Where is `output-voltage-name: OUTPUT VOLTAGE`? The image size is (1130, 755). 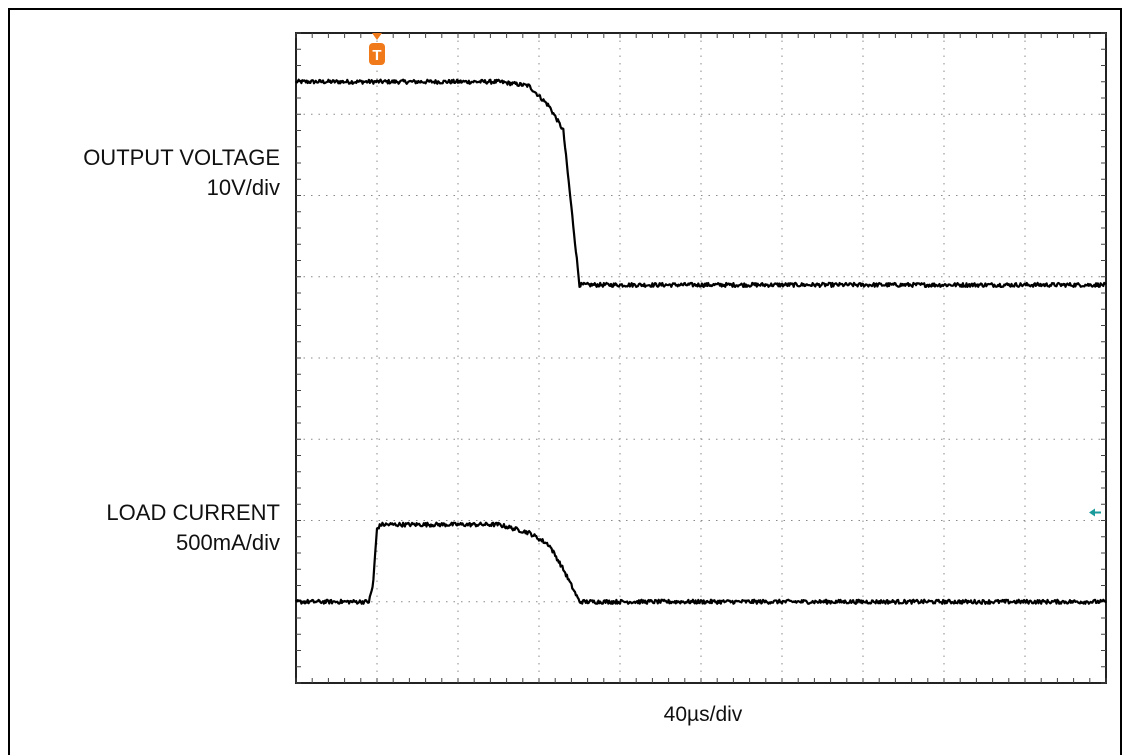 output-voltage-name: OUTPUT VOLTAGE is located at coordinates (181, 157).